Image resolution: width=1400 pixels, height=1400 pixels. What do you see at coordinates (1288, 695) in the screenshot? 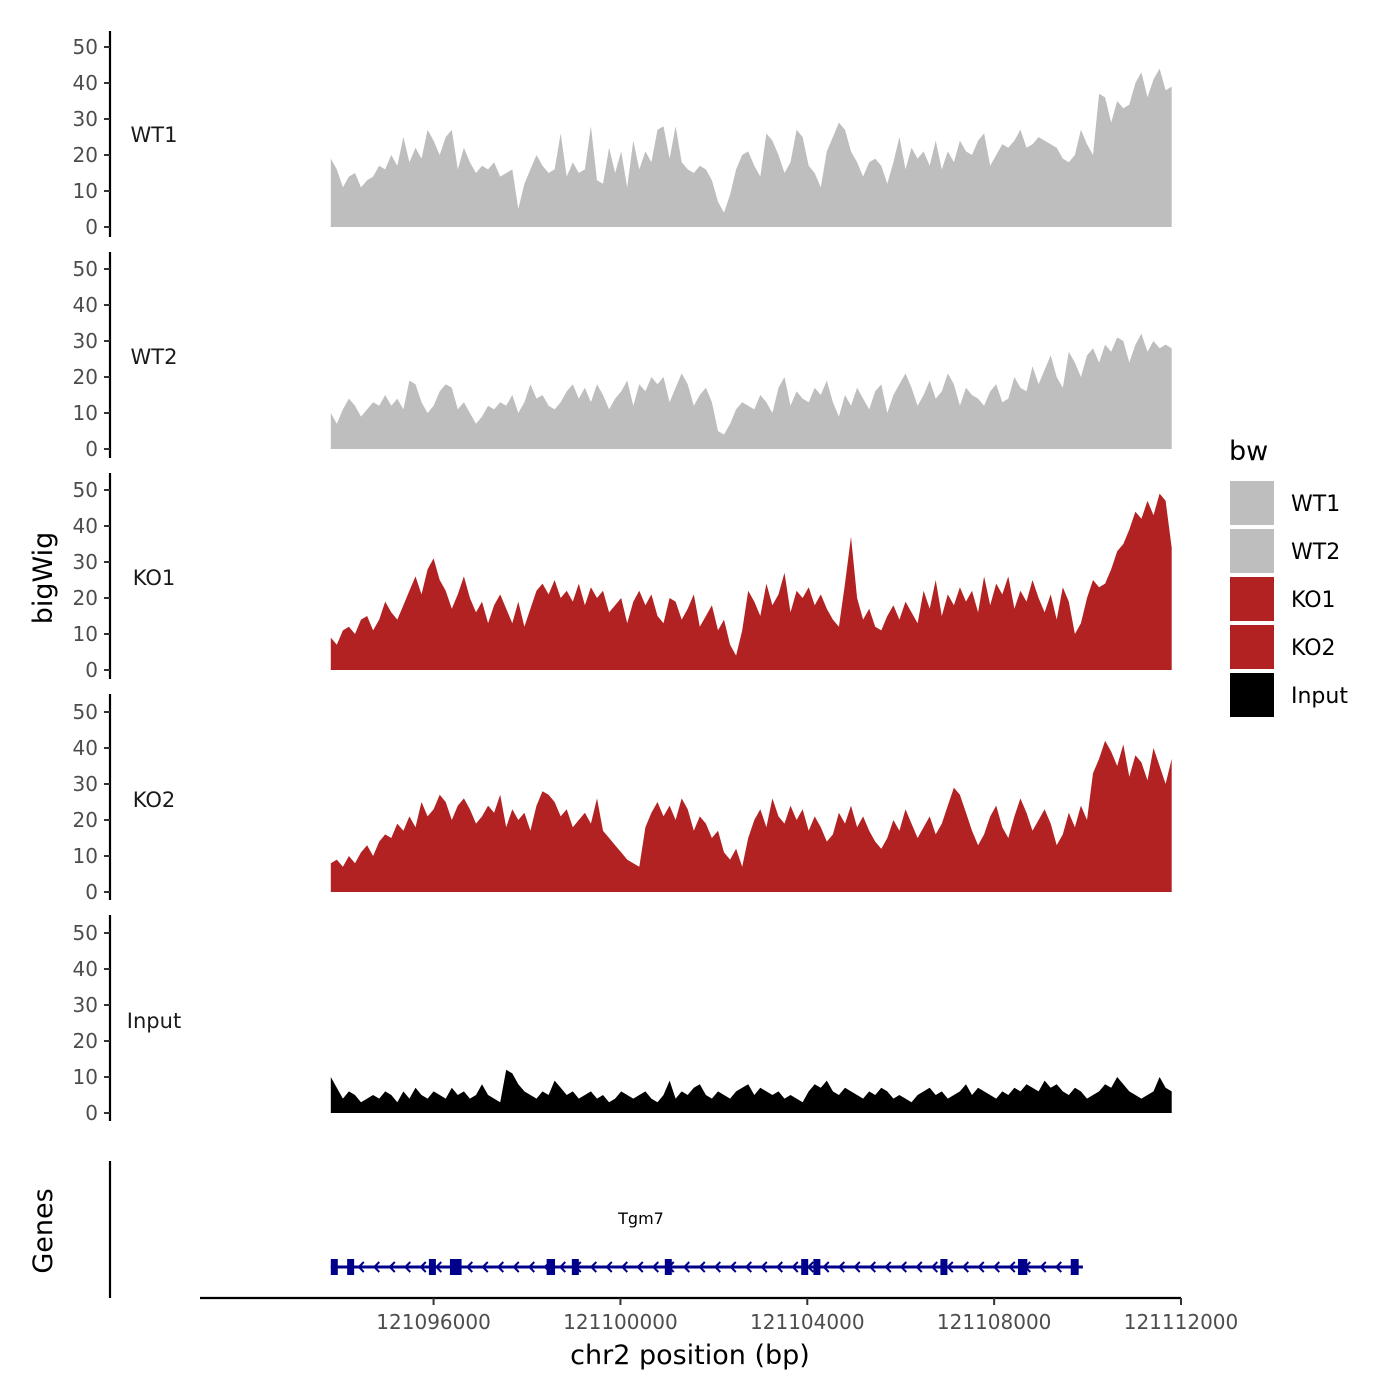
I see `legend-entry-input: Input` at bounding box center [1288, 695].